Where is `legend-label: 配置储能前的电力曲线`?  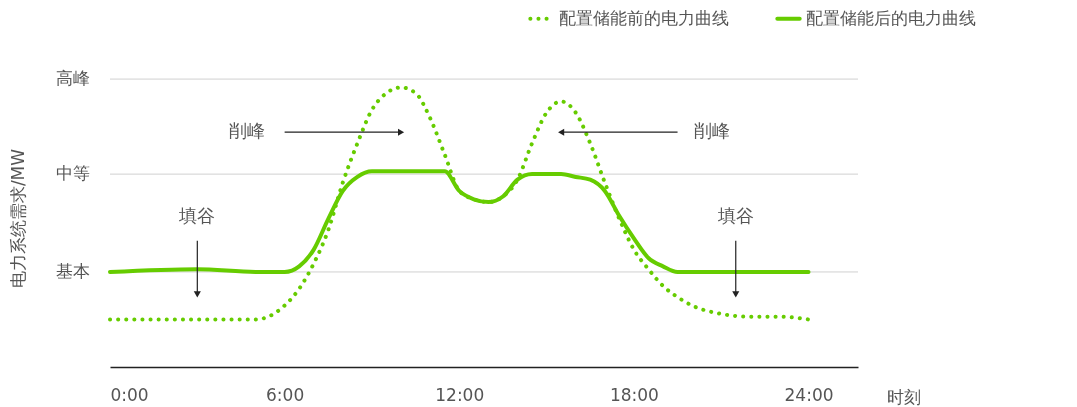
legend-label: 配置储能前的电力曲线 is located at coordinates (644, 17).